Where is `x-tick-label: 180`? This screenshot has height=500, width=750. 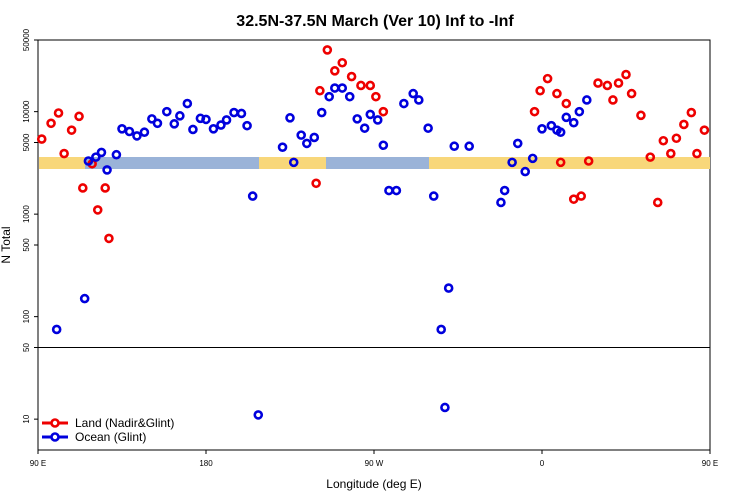
x-tick-label: 180 is located at coordinates (206, 463).